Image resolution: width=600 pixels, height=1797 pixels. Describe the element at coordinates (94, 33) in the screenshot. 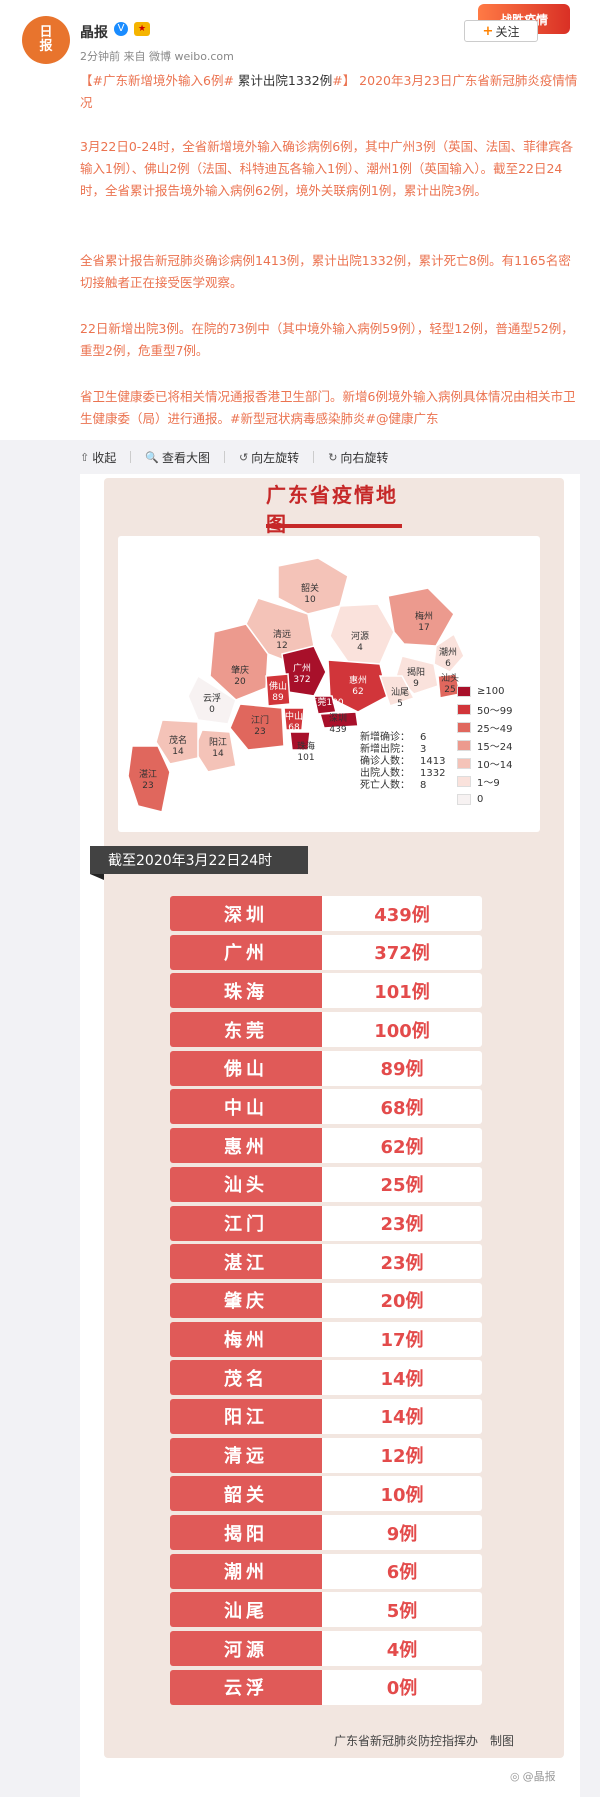

I see `username: 晶报` at that location.